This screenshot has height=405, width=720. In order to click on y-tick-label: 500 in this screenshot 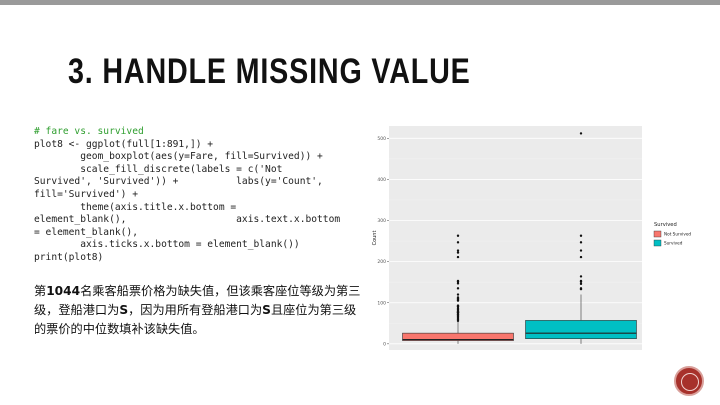, I will do `click(381, 139)`.